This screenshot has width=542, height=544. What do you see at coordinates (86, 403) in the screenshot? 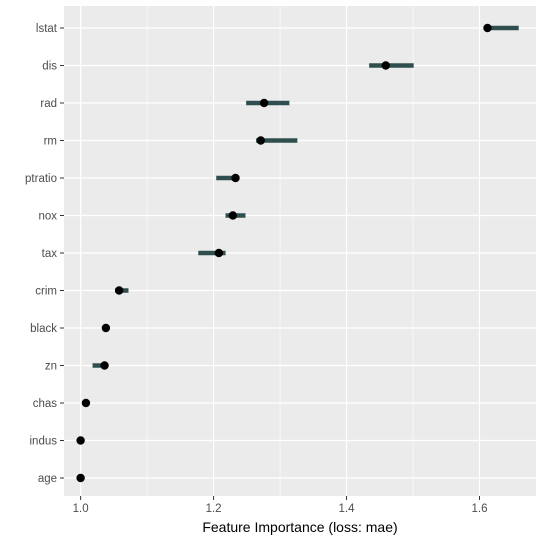
I see `point-chas` at bounding box center [86, 403].